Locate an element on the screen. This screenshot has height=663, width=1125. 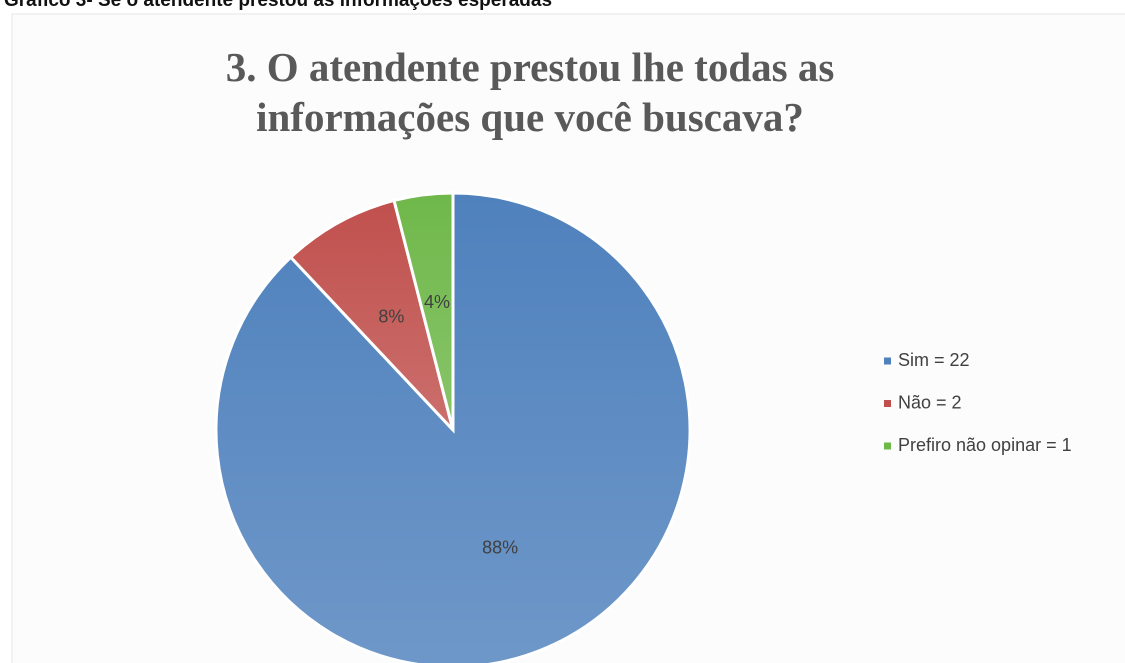
legend-label: Sim = 22 is located at coordinates (934, 360).